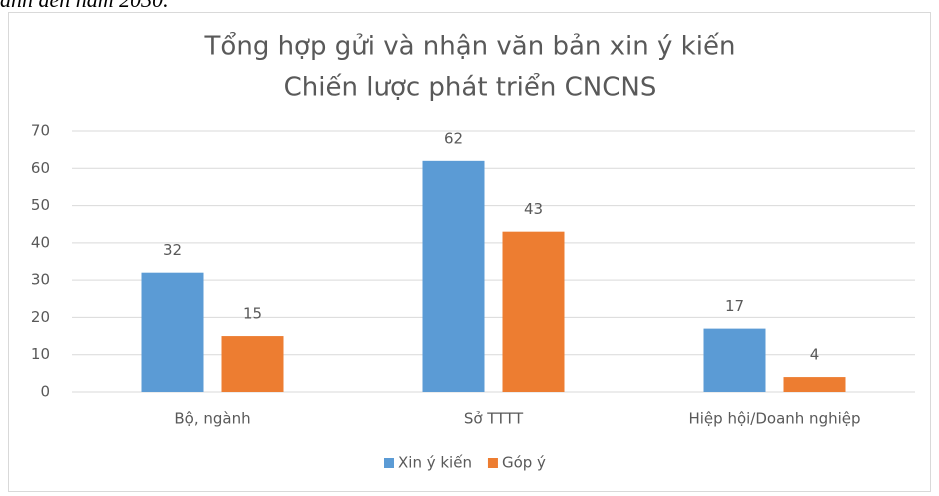 Image resolution: width=939 pixels, height=496 pixels. I want to click on y-tick-label: 10, so click(40, 354).